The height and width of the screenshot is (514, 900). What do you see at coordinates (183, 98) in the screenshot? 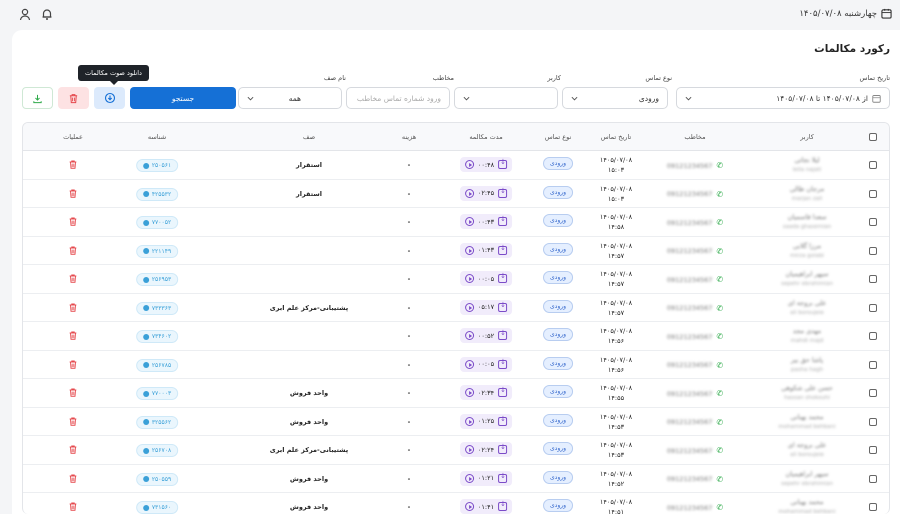
I see `search-button: جستجو` at bounding box center [183, 98].